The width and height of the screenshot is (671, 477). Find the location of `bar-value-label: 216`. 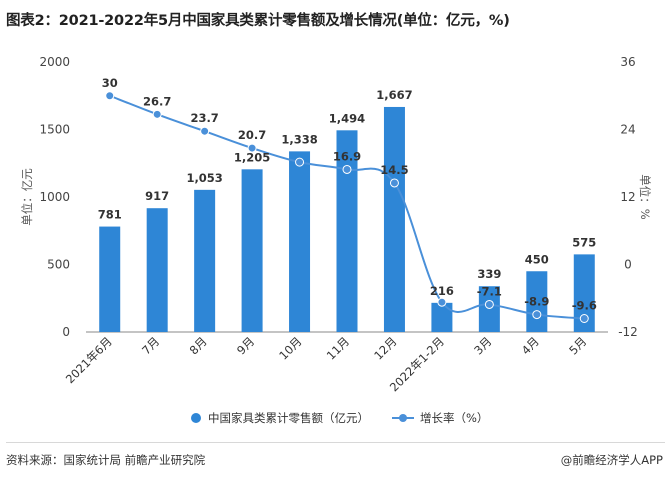

bar-value-label: 216 is located at coordinates (442, 291).